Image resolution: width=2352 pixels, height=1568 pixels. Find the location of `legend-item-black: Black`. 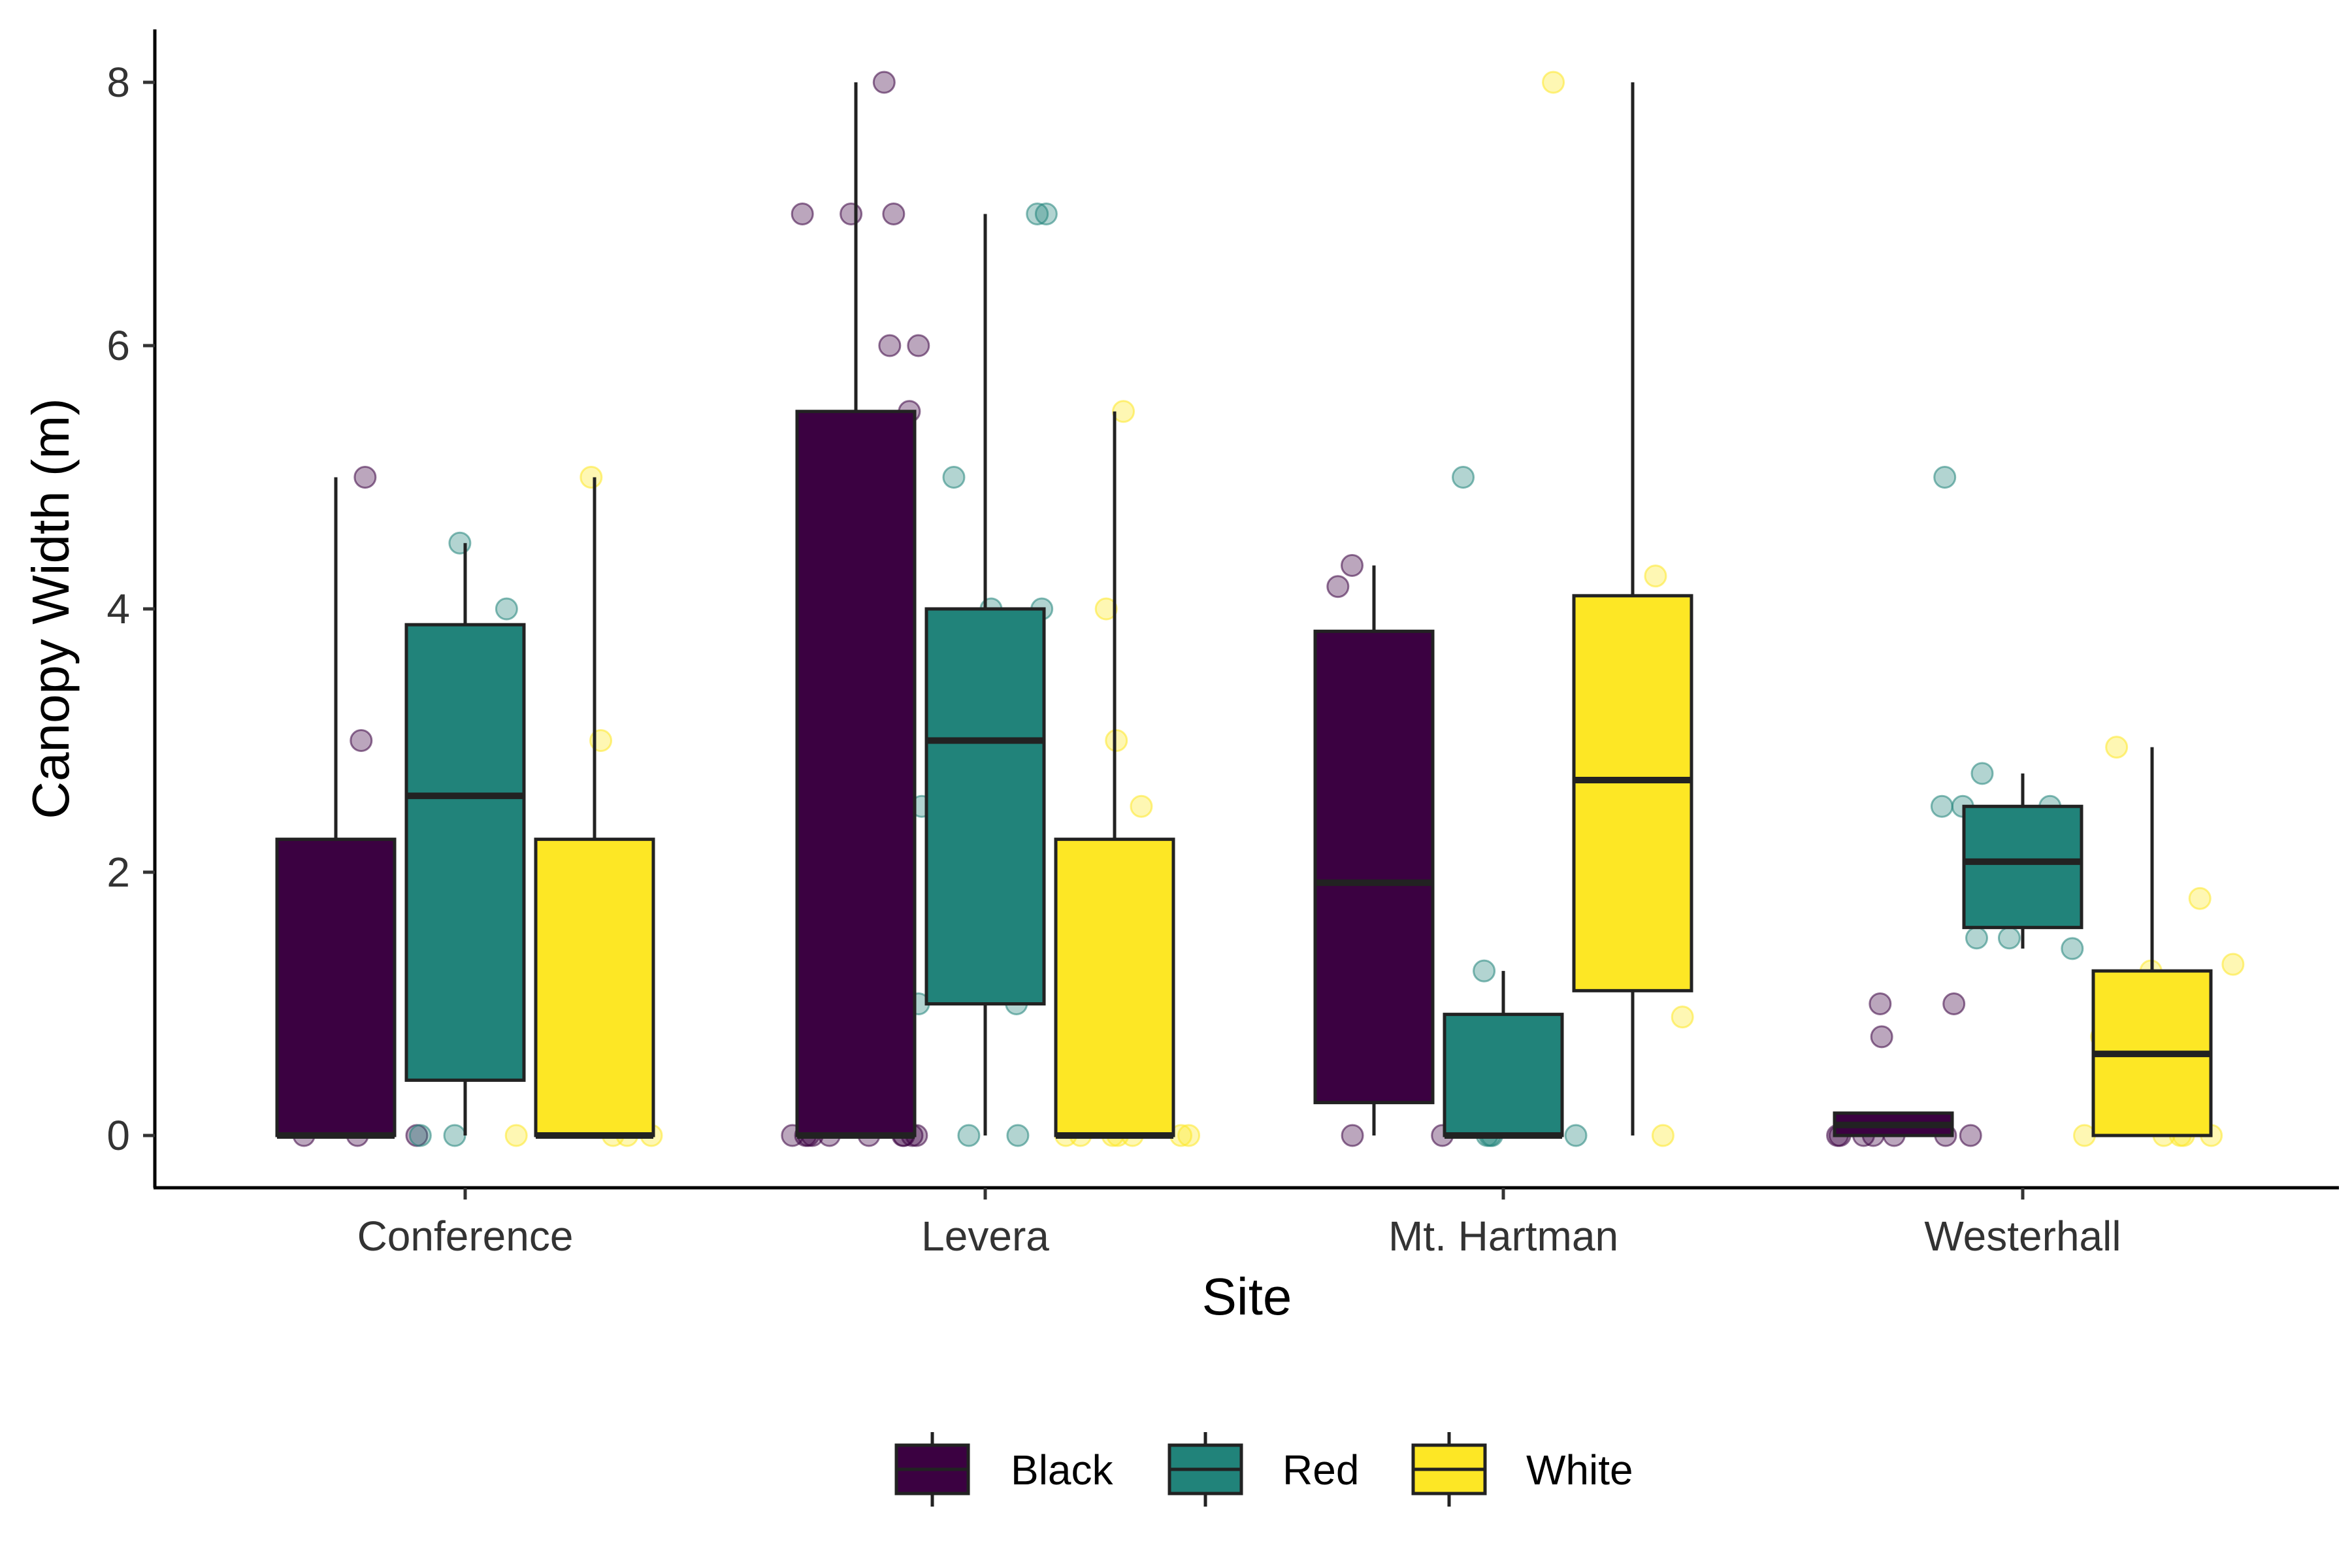

legend-item-black: Black is located at coordinates (1004, 1469).